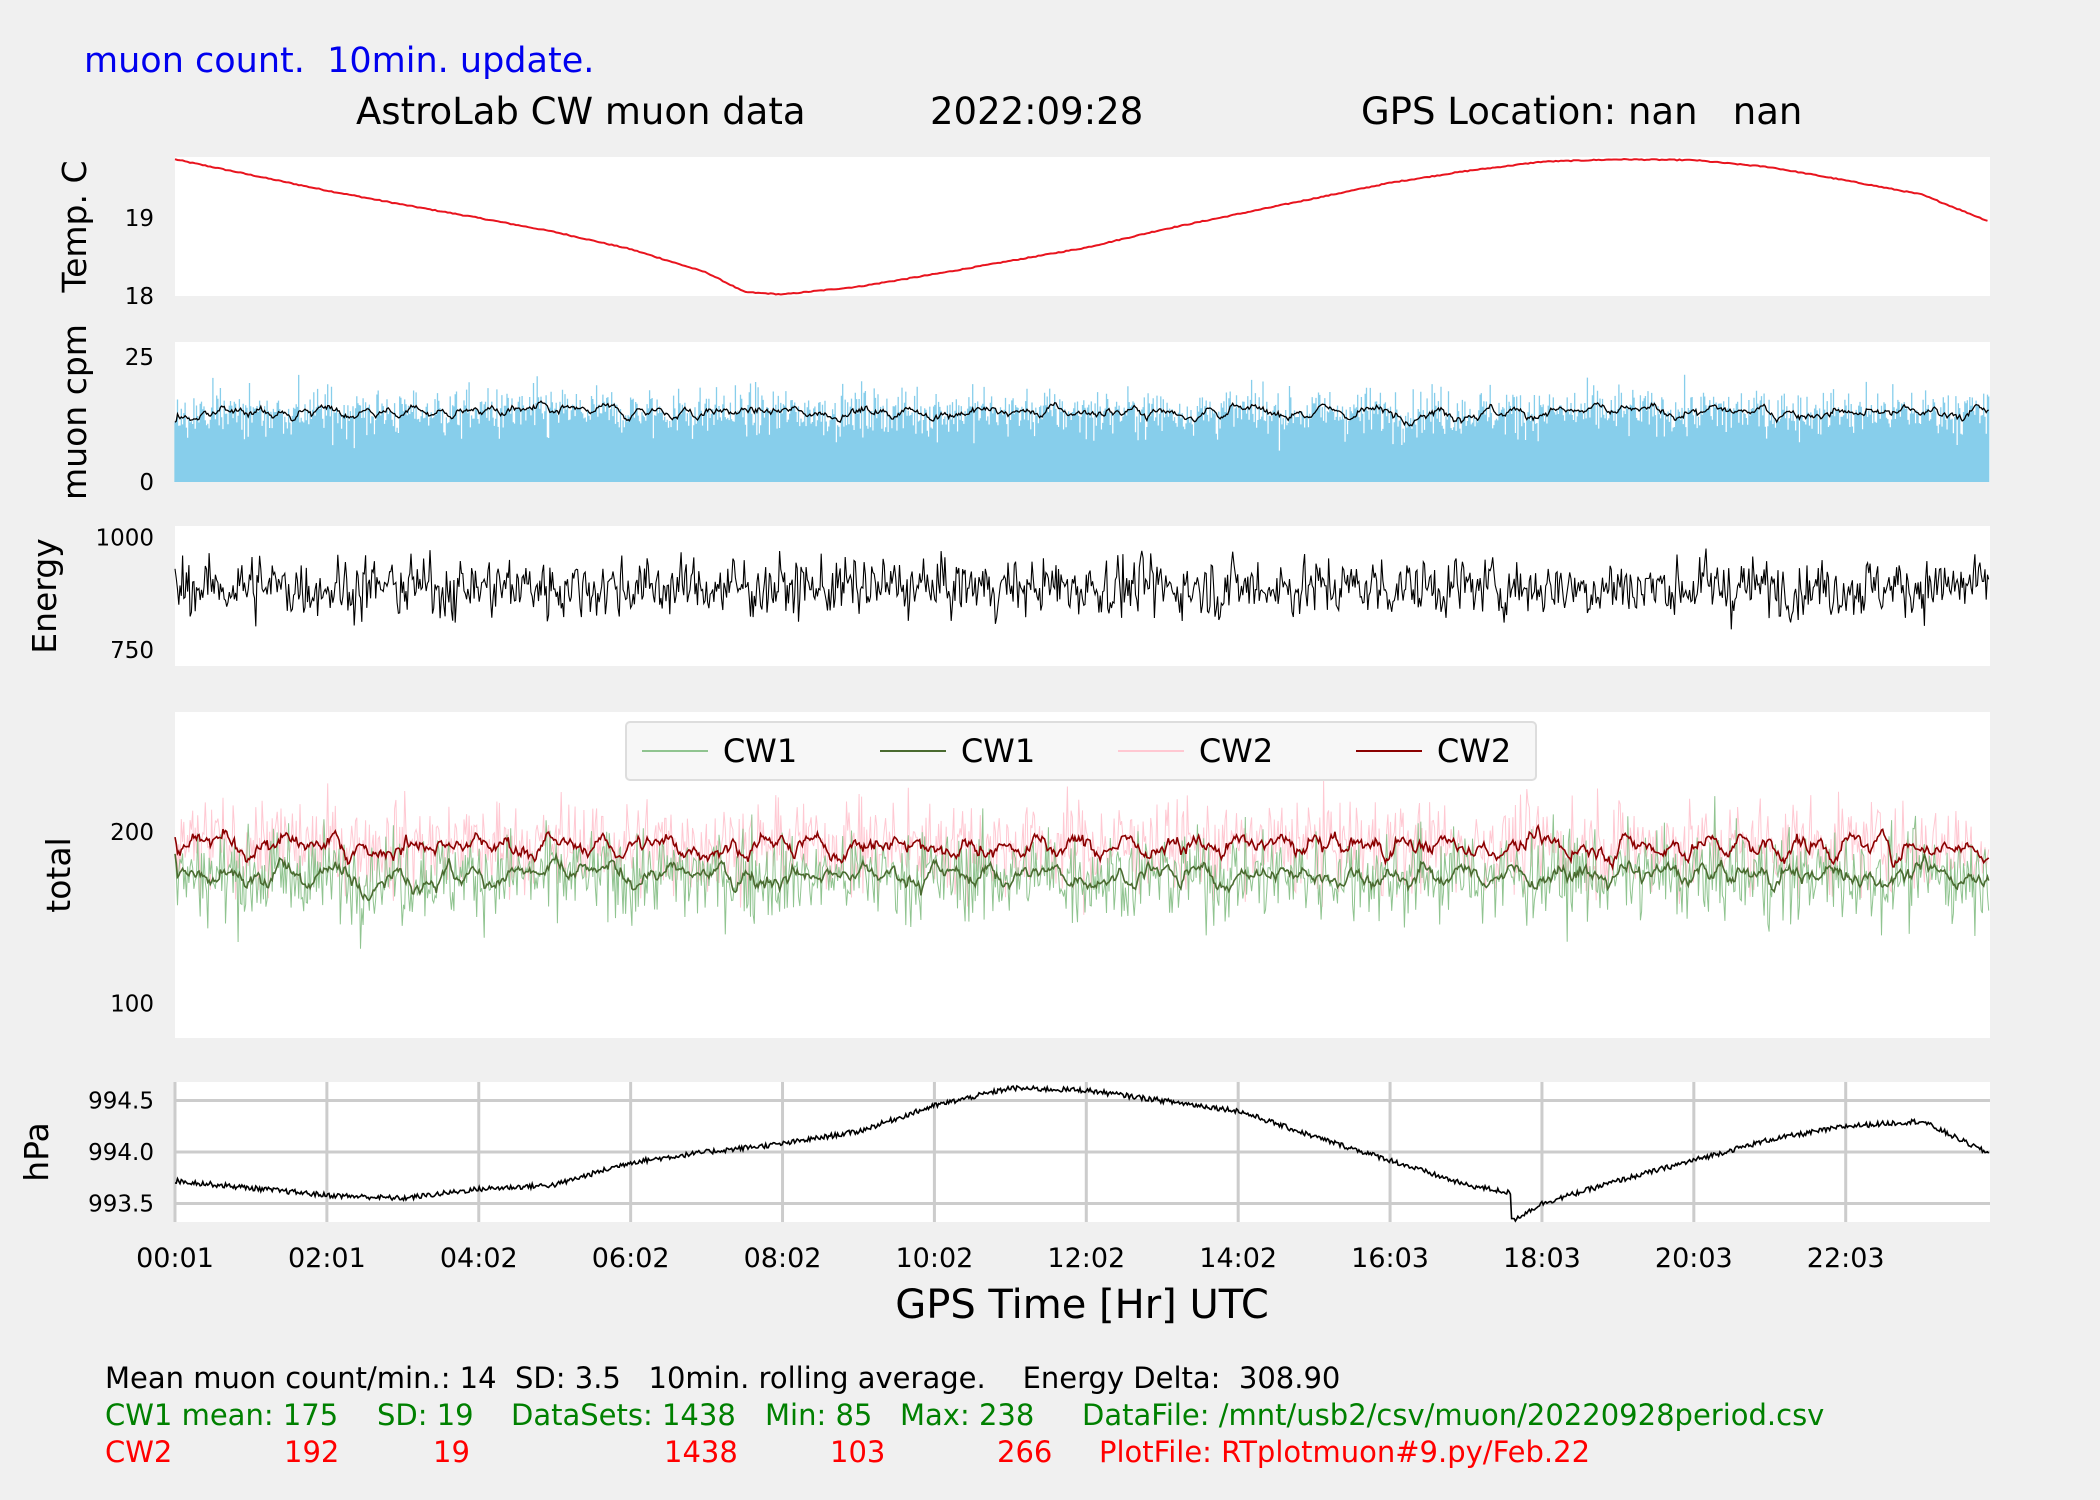 The width and height of the screenshot is (2100, 1500). Describe the element at coordinates (1082, 589) in the screenshot. I see `energy-line` at that location.